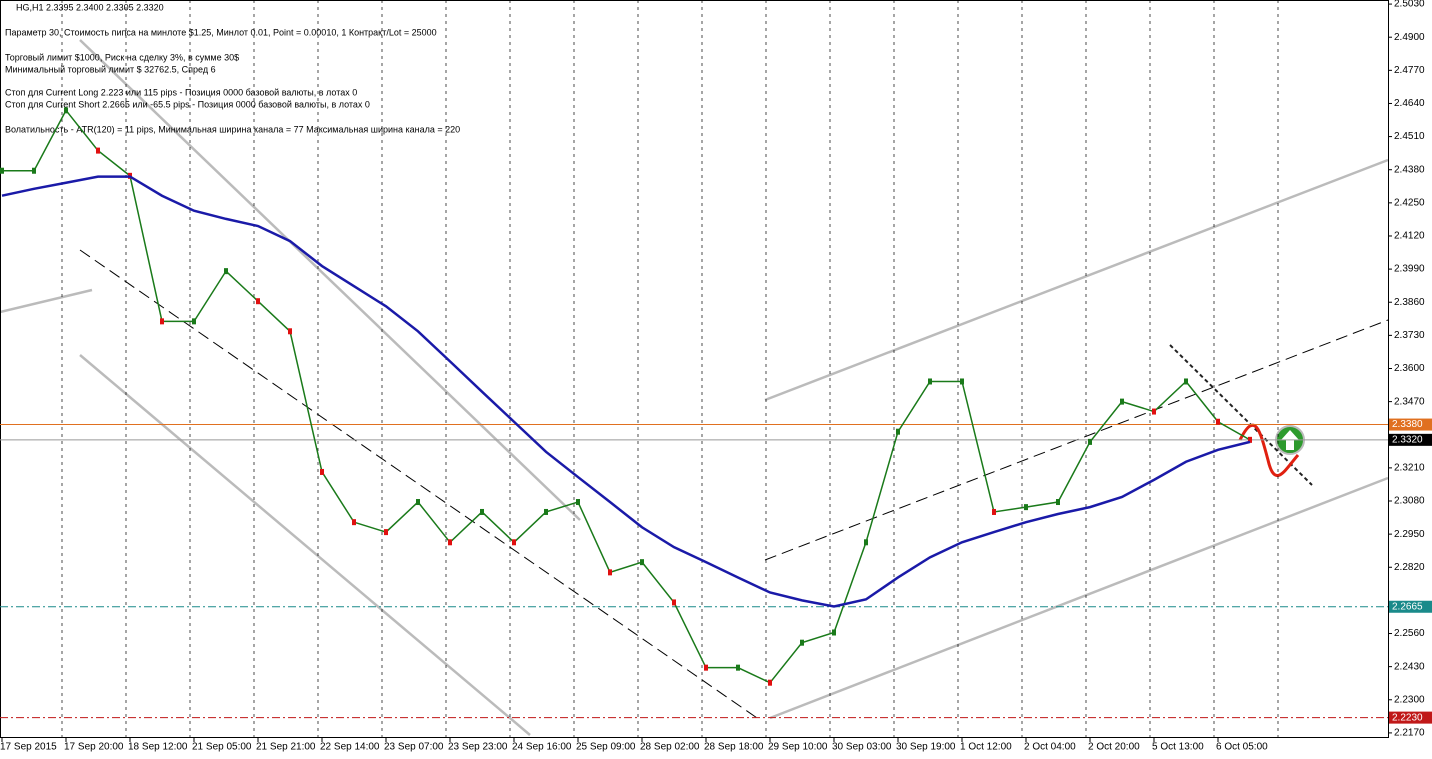 Image resolution: width=1432 pixels, height=759 pixels. I want to click on trend-line, so click(1241, 415).